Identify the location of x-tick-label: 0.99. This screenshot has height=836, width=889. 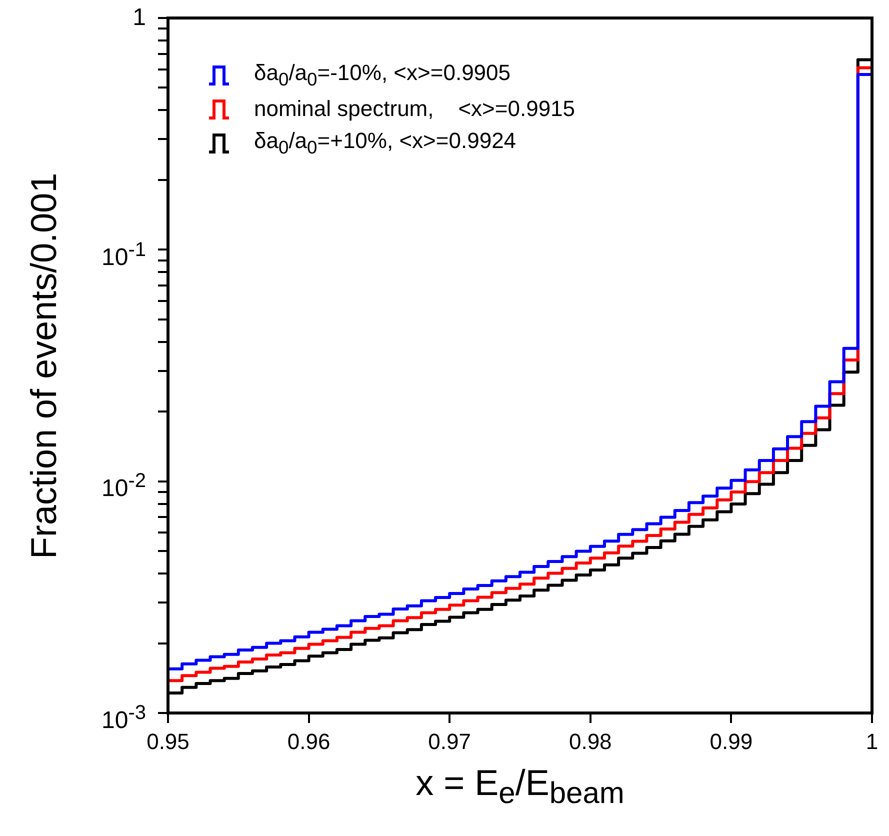
(731, 742).